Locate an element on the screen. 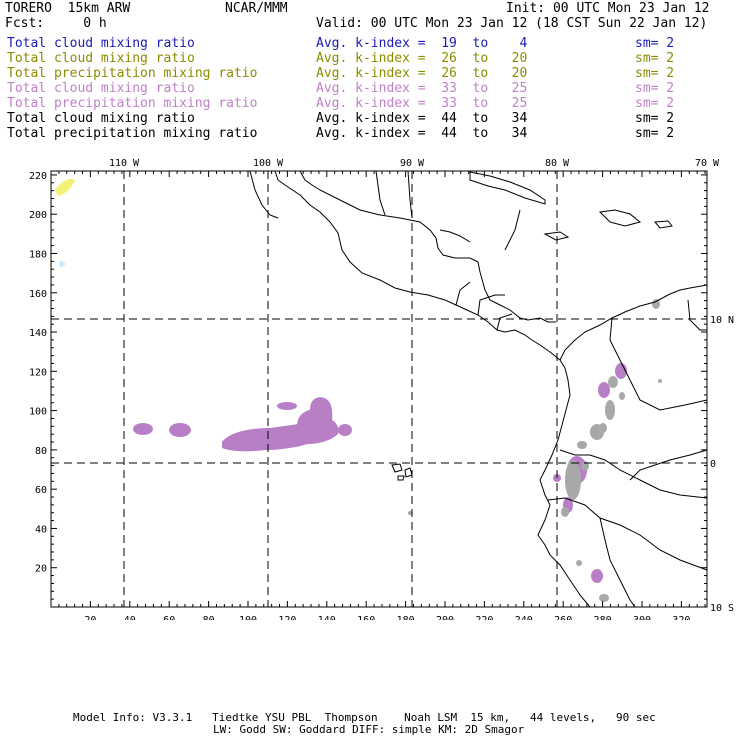  x-tick-label: 40 is located at coordinates (130, 617).